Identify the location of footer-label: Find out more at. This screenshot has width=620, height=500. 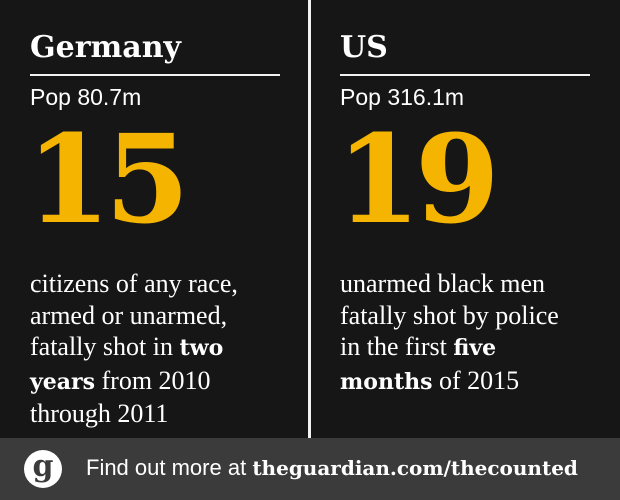
(169, 467).